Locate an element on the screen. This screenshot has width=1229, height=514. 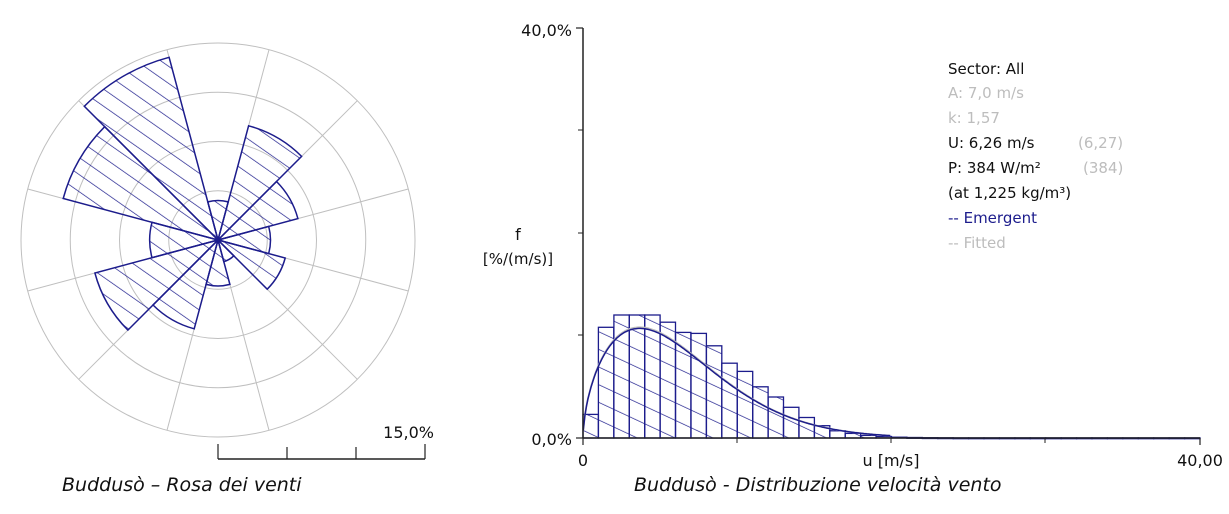
emergent-curve is located at coordinates (736, 382).